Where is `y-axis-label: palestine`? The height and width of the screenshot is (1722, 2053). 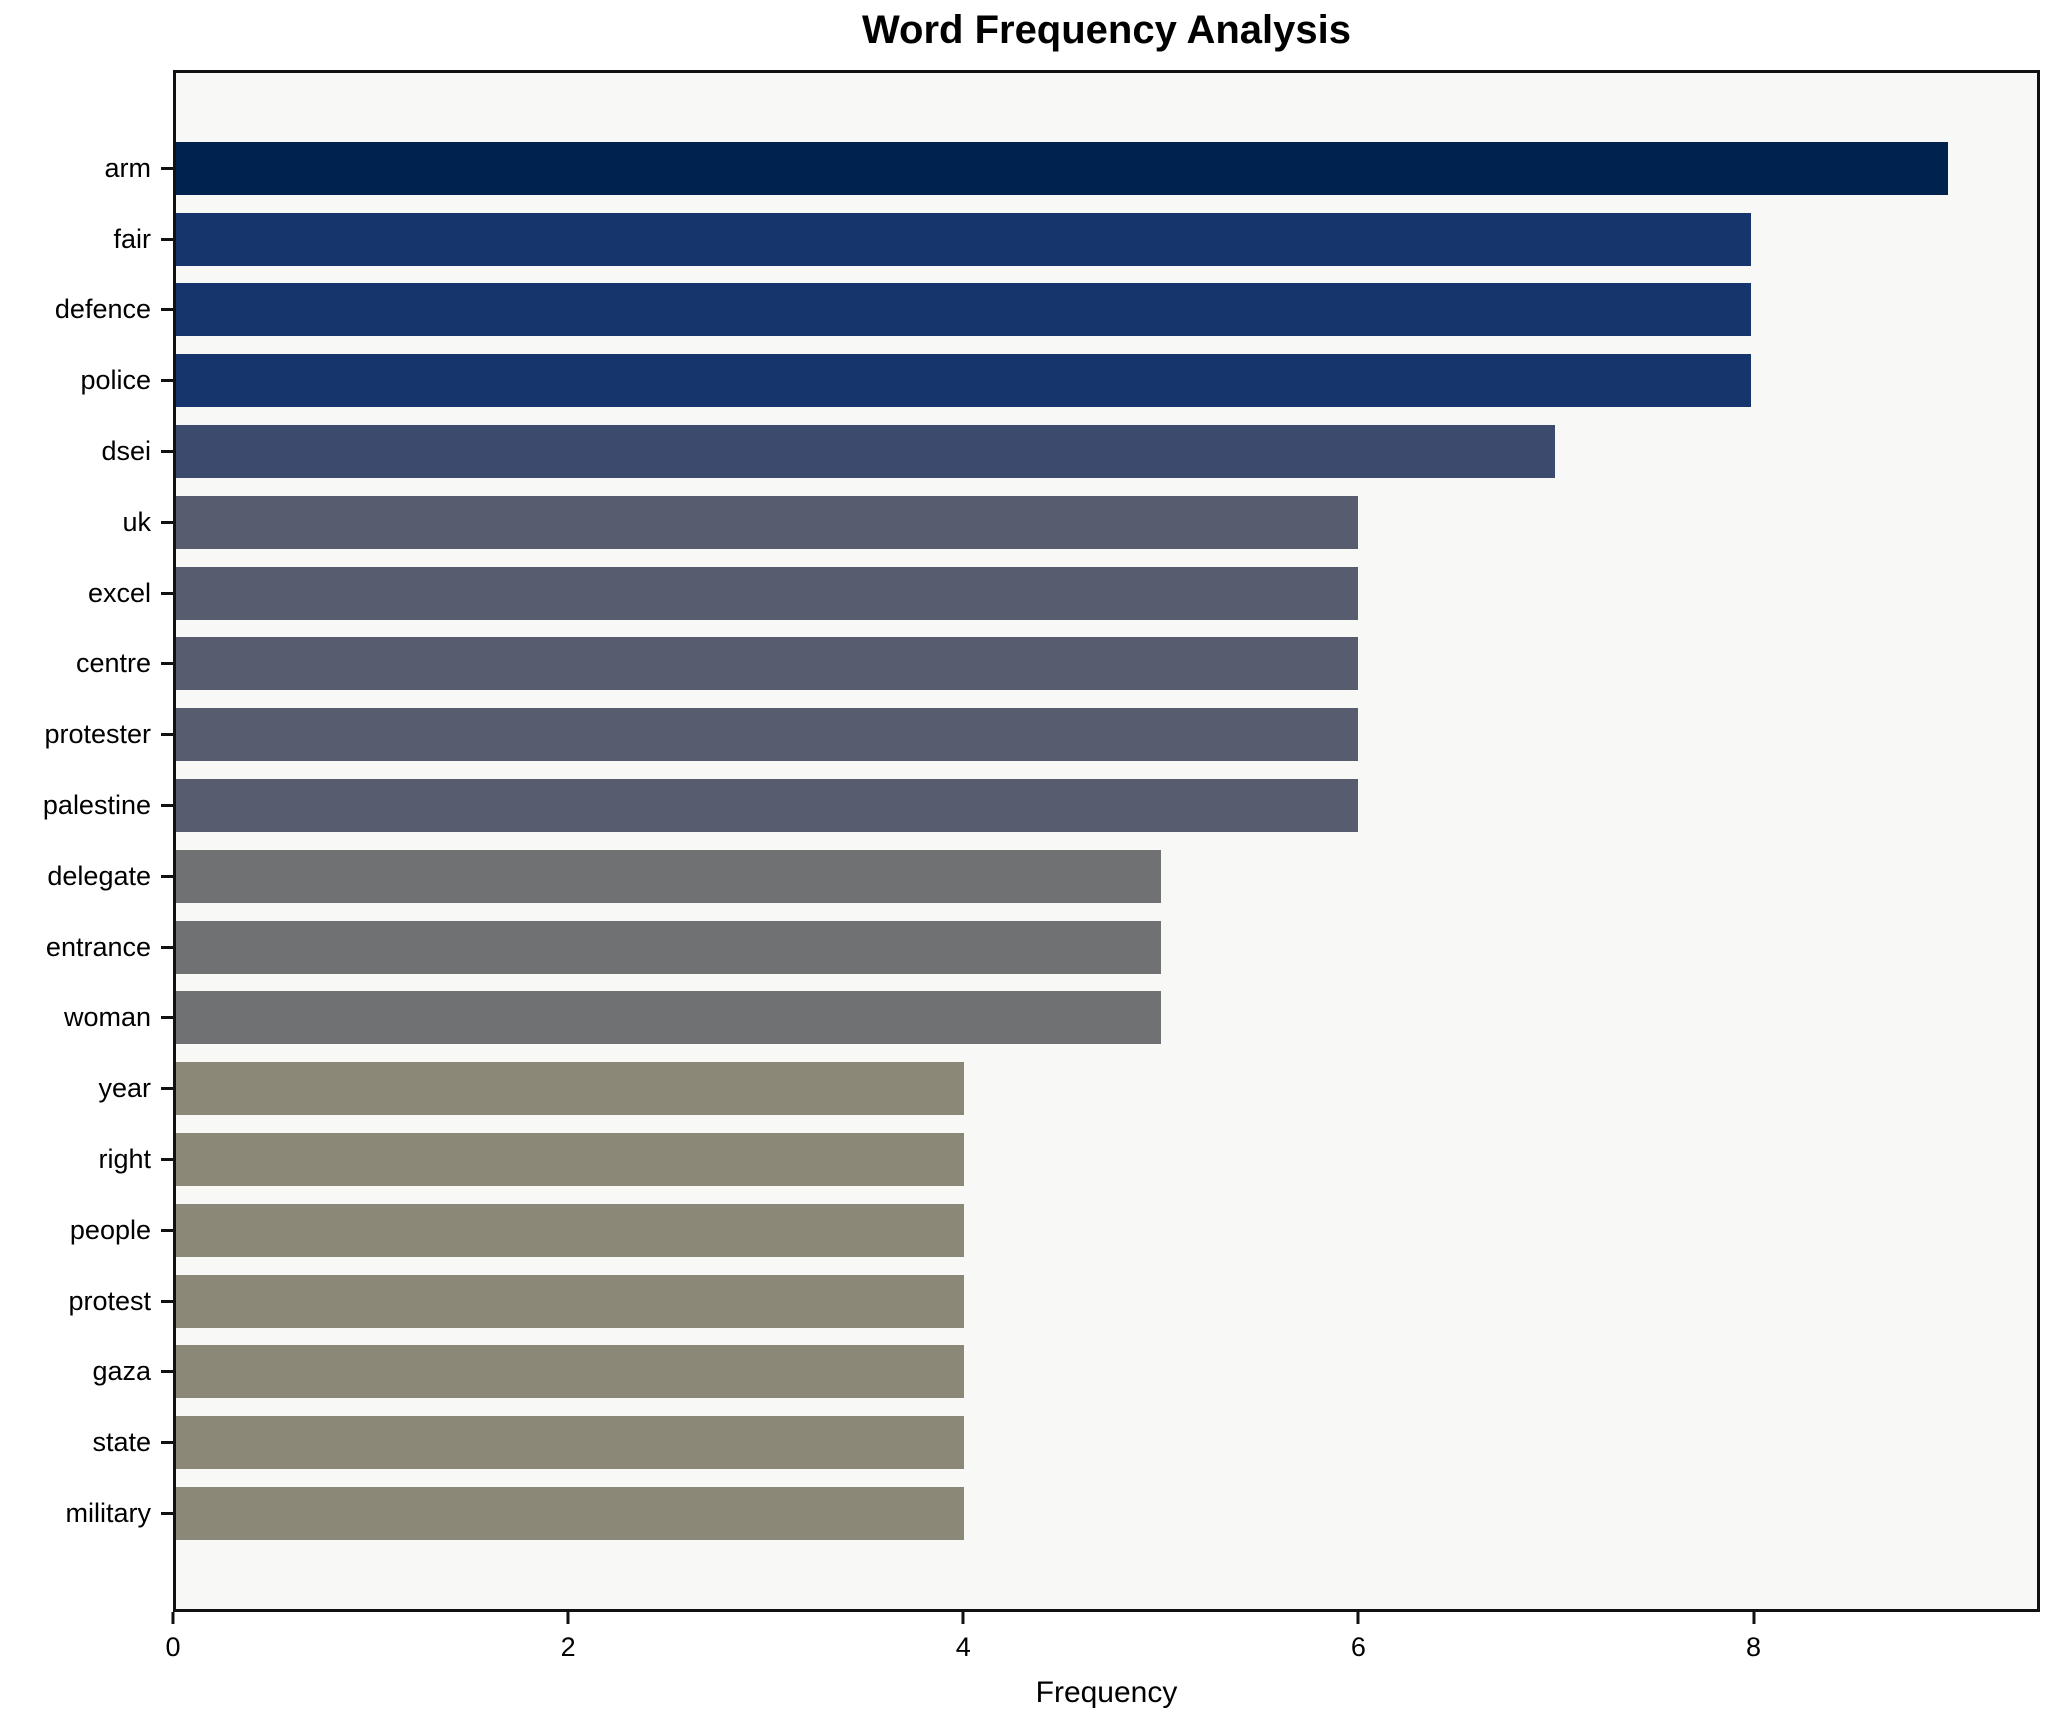
y-axis-label: palestine is located at coordinates (96, 805).